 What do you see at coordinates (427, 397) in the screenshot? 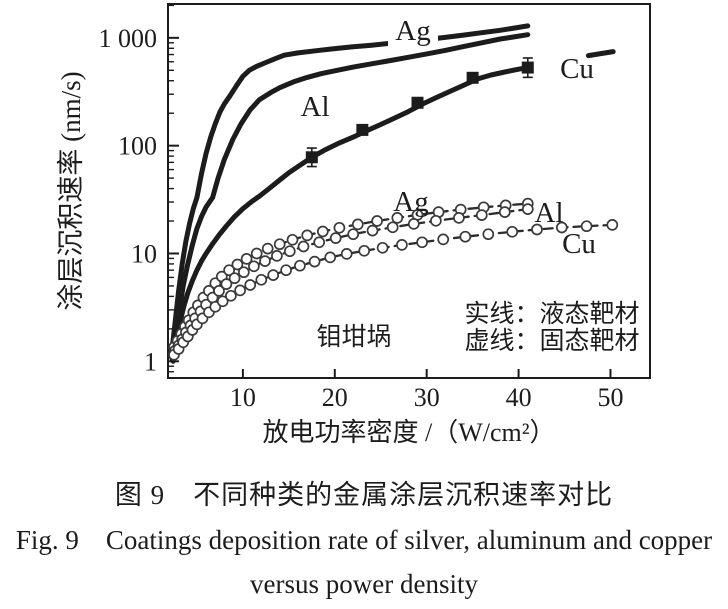
I see `x-tick-label: 30` at bounding box center [427, 397].